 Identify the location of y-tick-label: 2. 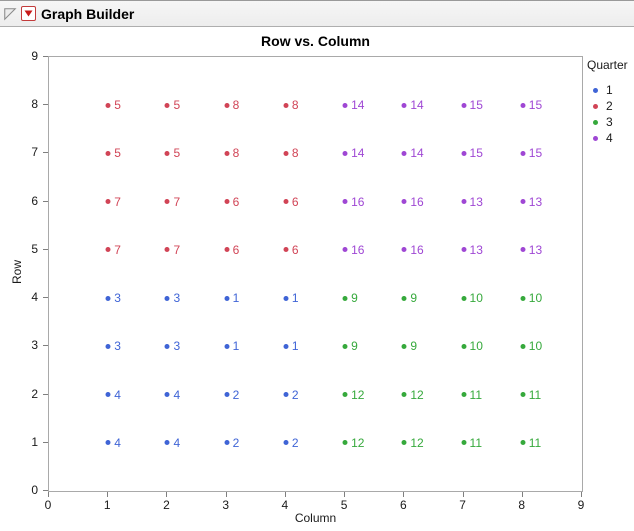
(34, 393).